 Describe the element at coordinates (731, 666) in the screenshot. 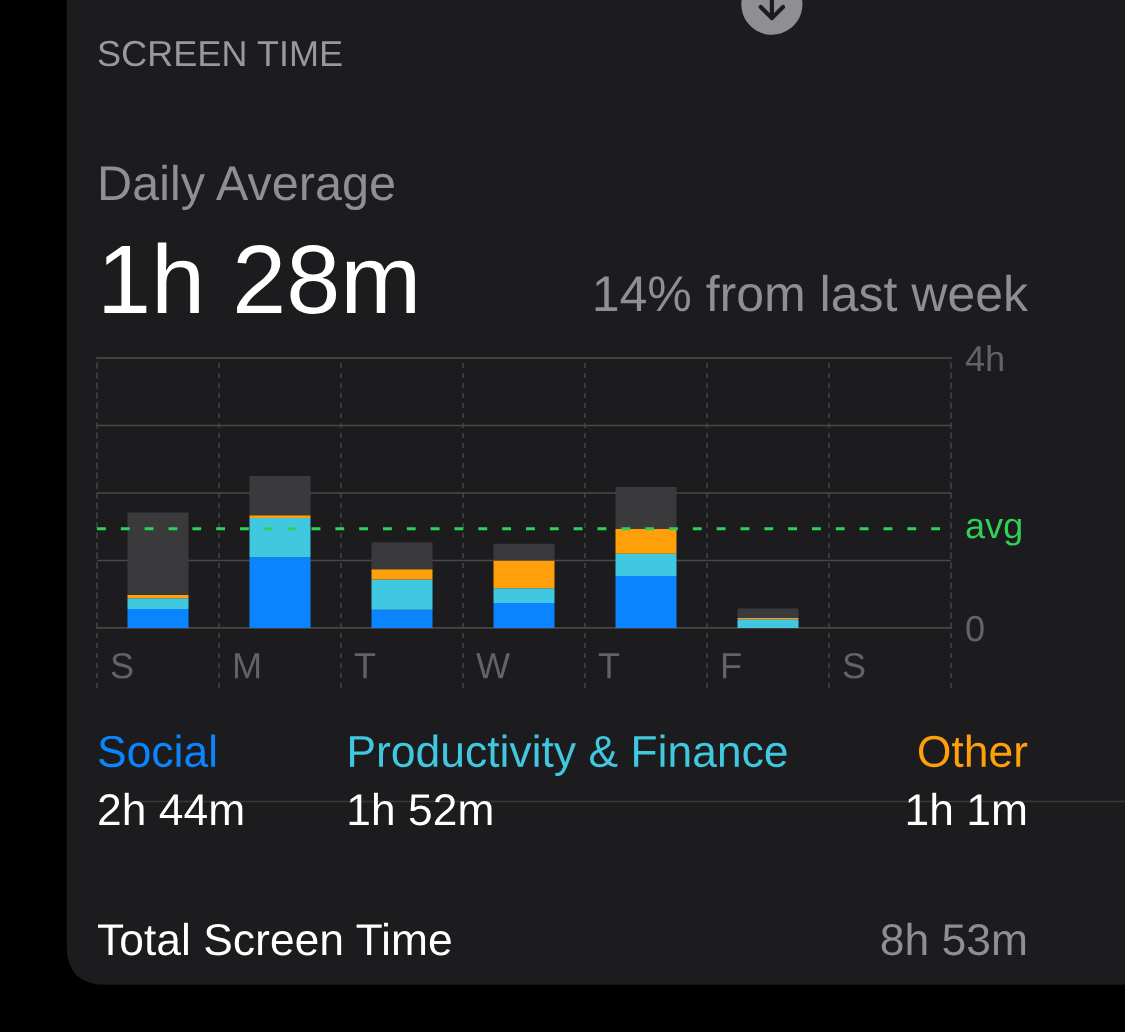

I see `x-tick-label: F` at that location.